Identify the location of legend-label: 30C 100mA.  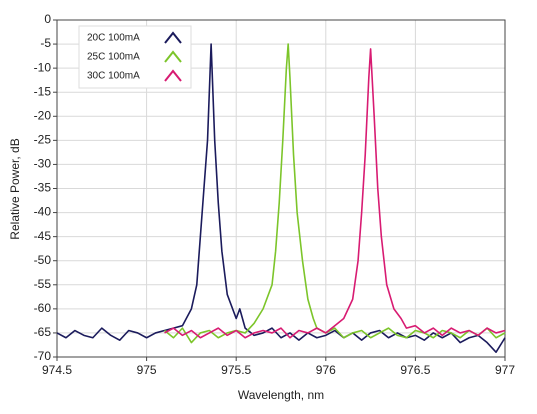
(113, 76).